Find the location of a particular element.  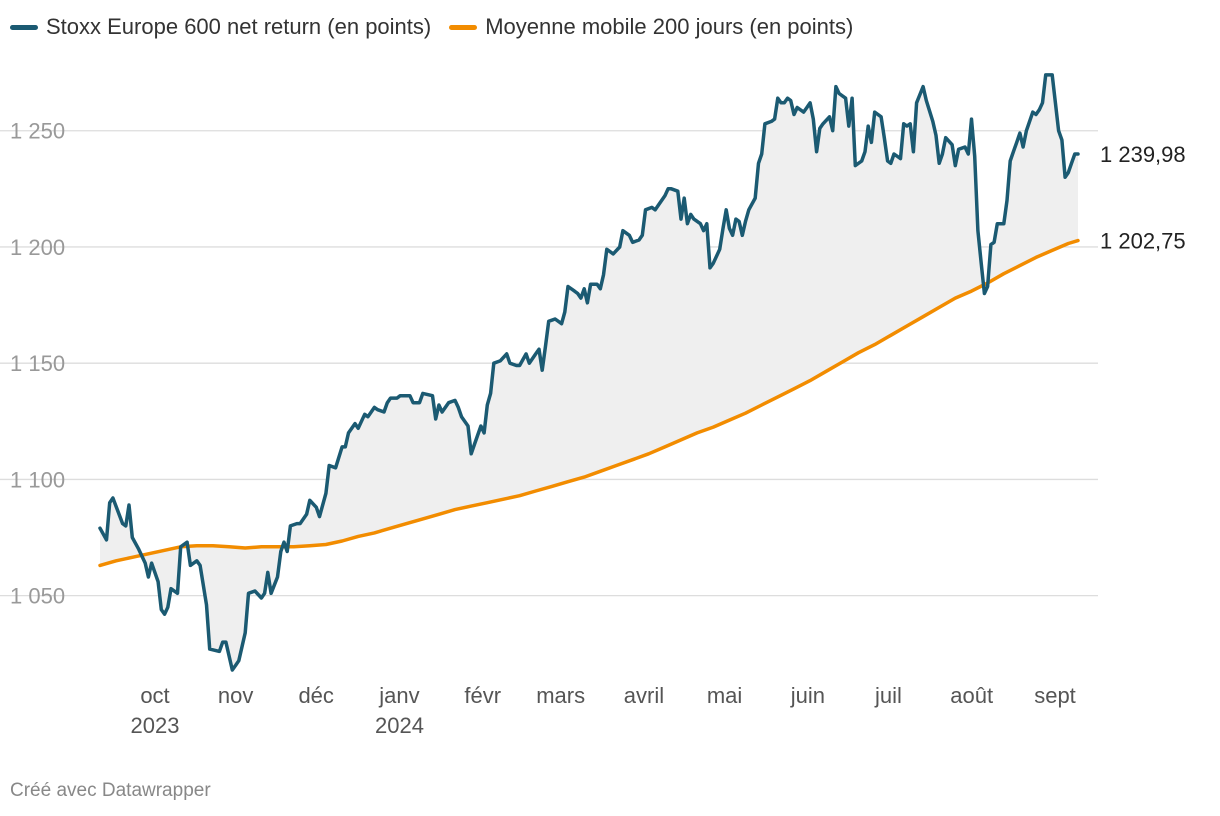

x-tick-label: nov is located at coordinates (235, 695).